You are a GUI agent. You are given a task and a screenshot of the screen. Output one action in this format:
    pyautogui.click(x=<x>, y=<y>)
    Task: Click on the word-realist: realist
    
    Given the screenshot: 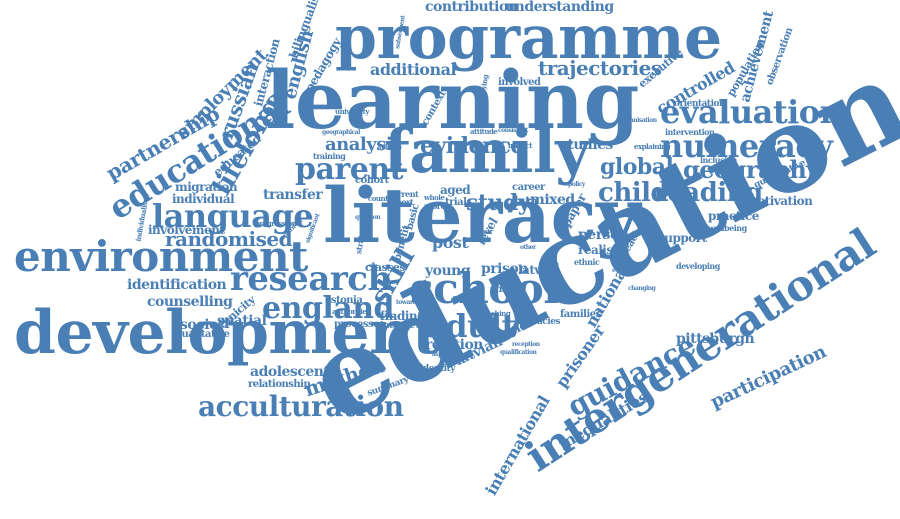 What is the action you would take?
    pyautogui.click(x=598, y=250)
    